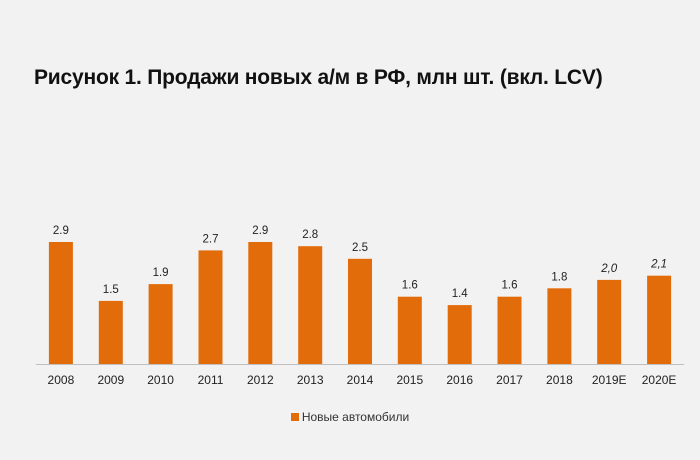 This screenshot has height=460, width=700. I want to click on x-tick-label-2018: 2018, so click(559, 380).